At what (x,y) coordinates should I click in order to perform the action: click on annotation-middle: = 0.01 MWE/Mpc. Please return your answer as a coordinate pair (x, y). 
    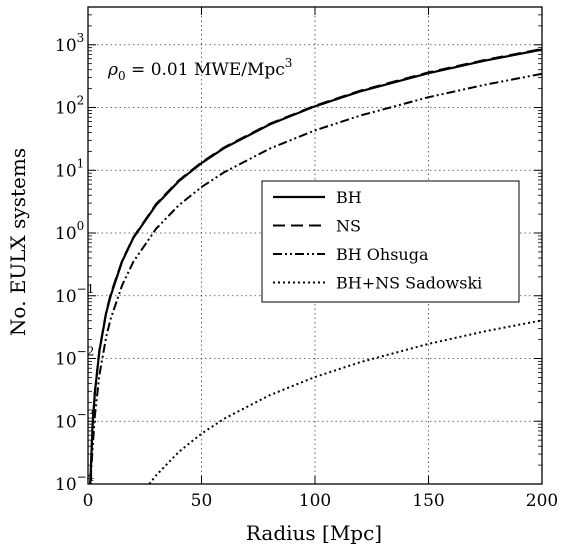
    Looking at the image, I should click on (205, 70).